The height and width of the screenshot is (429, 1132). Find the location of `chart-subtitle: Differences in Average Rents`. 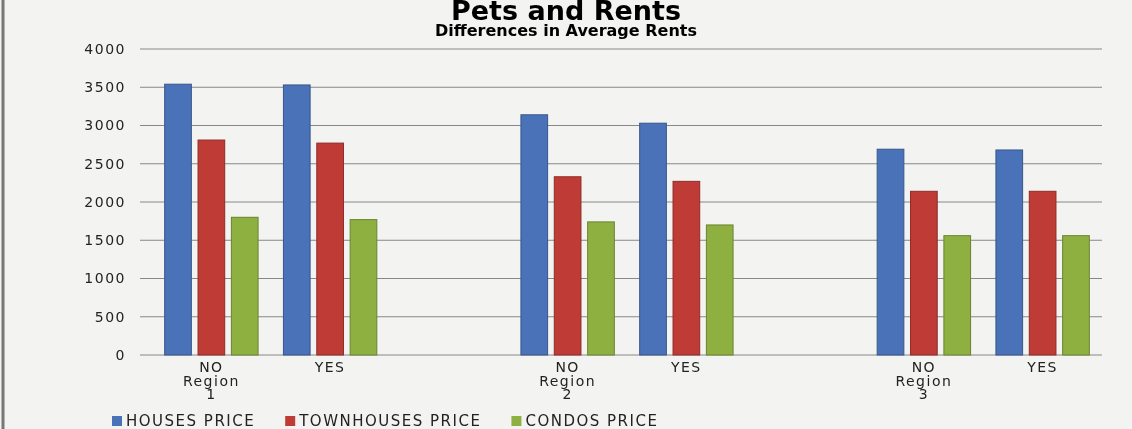

chart-subtitle: Differences in Average Rents is located at coordinates (566, 30).